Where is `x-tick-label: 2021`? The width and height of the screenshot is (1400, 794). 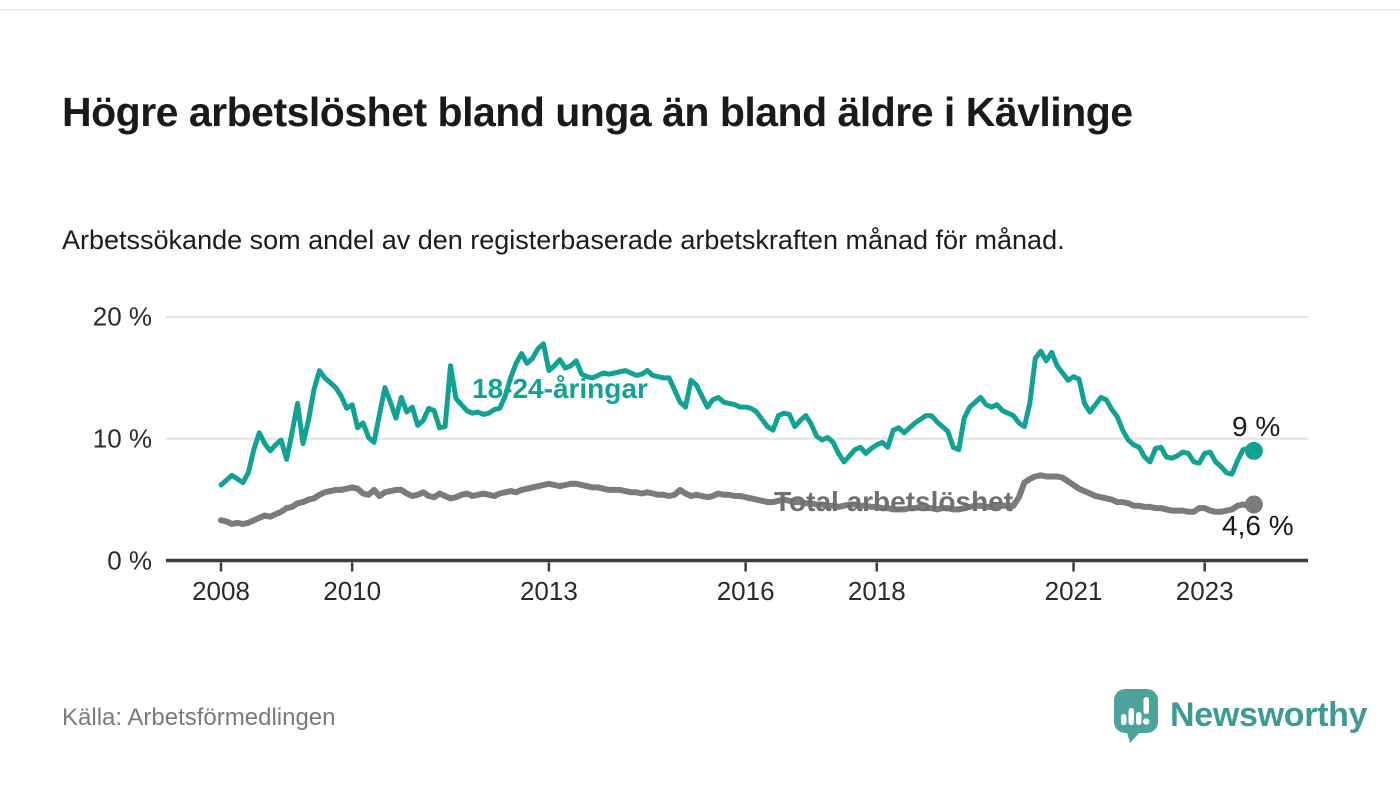 x-tick-label: 2021 is located at coordinates (1073, 591).